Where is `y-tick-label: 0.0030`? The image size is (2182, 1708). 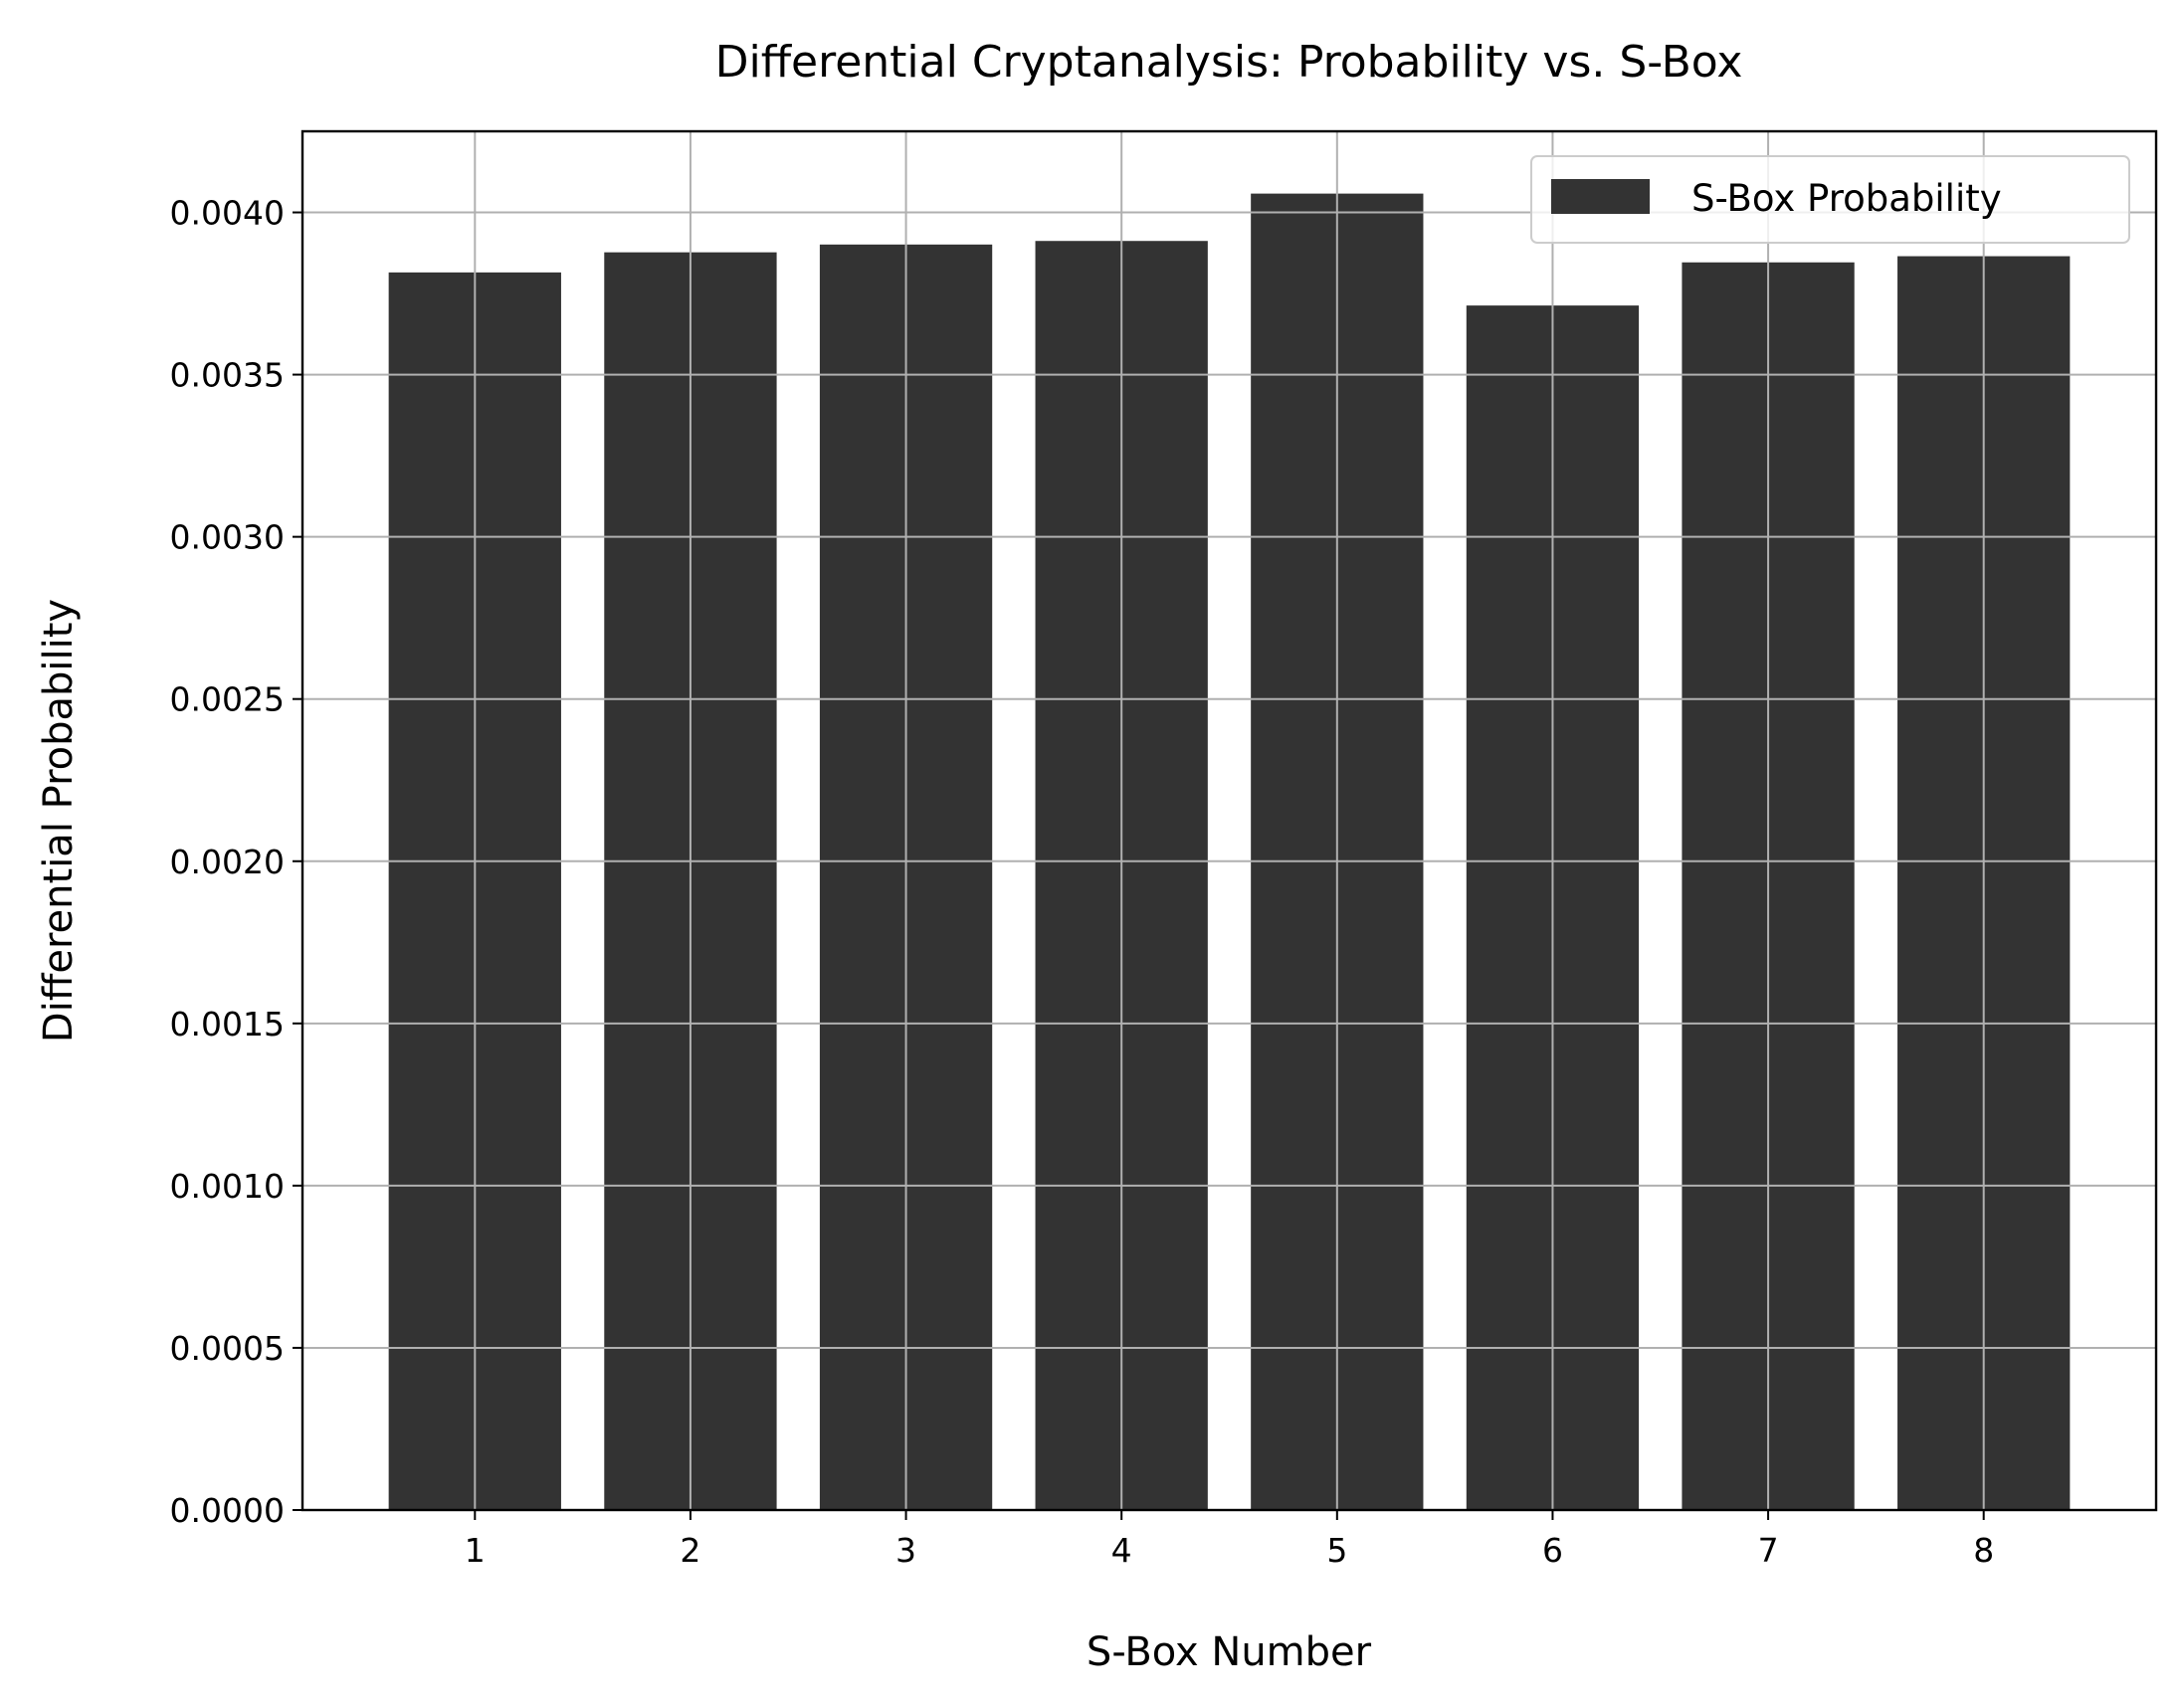 y-tick-label: 0.0030 is located at coordinates (227, 537).